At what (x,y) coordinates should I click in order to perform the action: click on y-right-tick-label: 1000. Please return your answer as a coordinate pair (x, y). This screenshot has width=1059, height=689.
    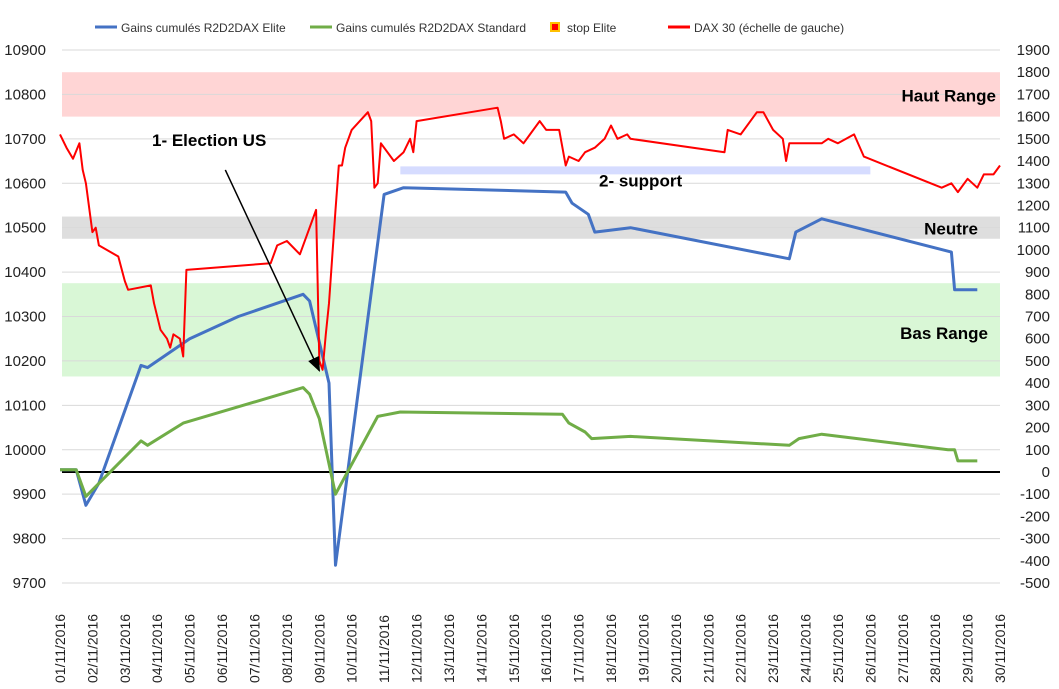
    Looking at the image, I should click on (1033, 250).